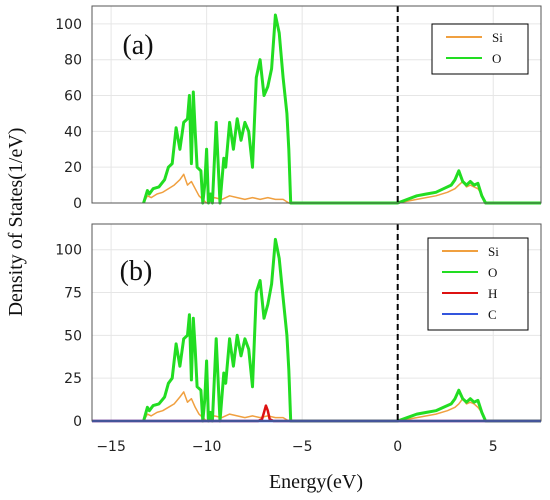 This screenshot has height=500, width=550. I want to click on legend-label-h: H, so click(492, 293).